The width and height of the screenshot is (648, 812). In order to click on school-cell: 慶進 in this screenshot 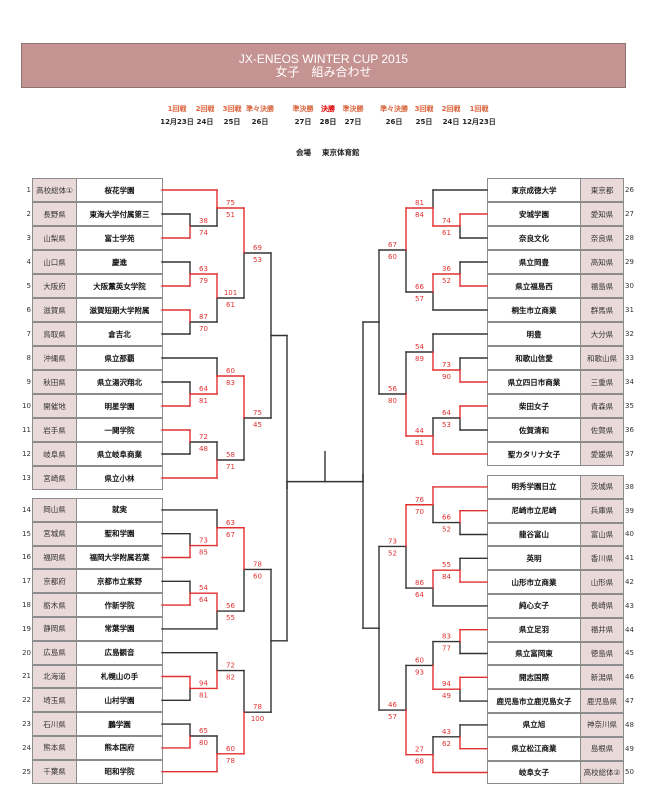, I will do `click(119, 262)`.